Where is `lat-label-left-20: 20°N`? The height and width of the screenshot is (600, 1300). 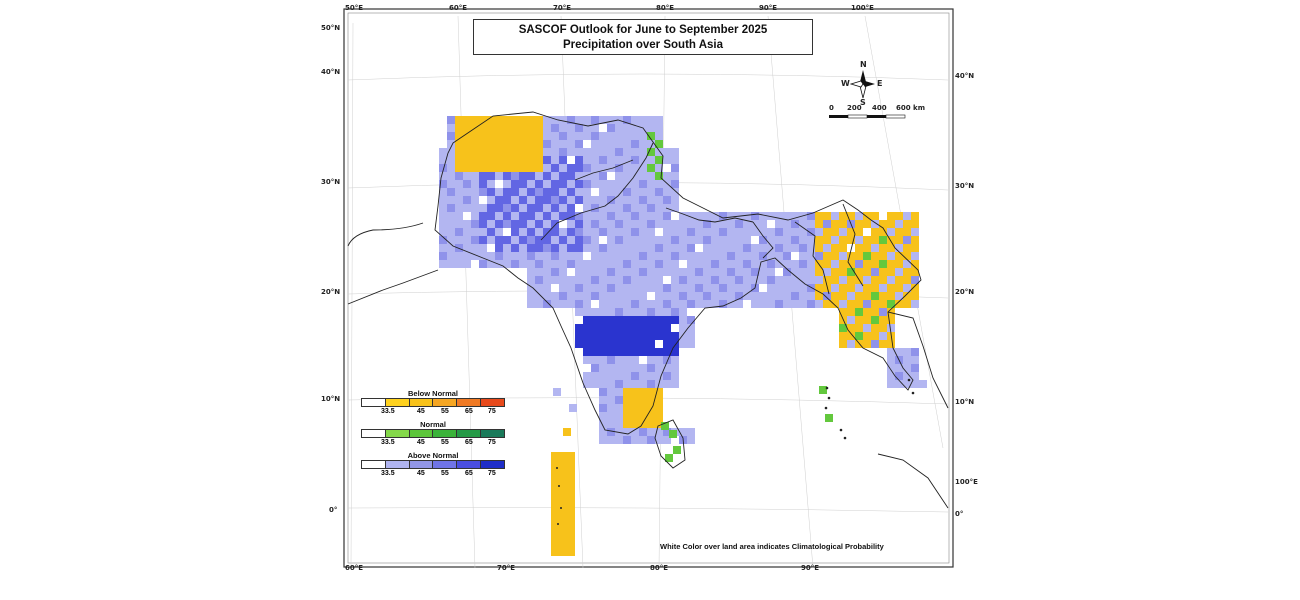 lat-label-left-20: 20°N is located at coordinates (331, 292).